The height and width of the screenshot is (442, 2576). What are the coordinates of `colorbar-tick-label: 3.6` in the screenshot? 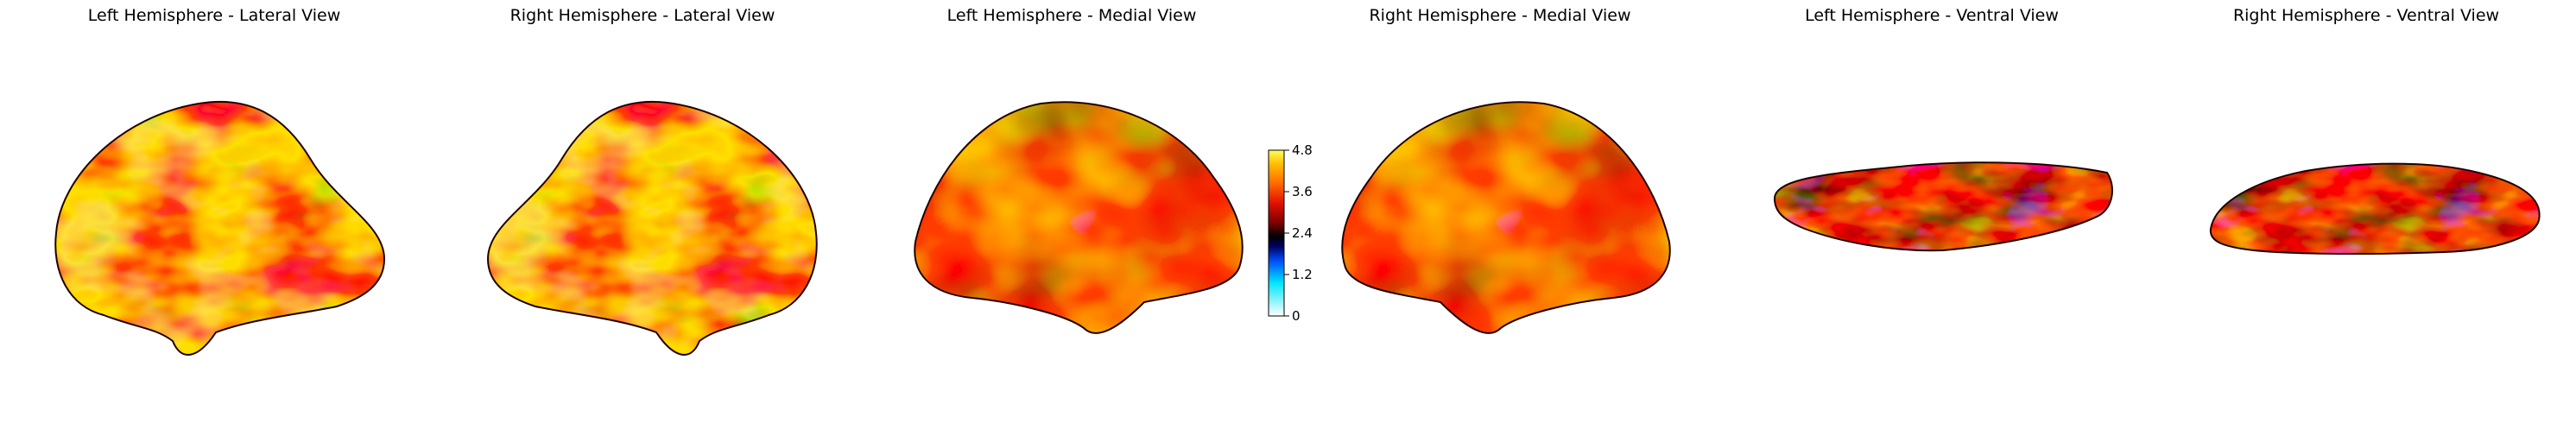 It's located at (1302, 191).